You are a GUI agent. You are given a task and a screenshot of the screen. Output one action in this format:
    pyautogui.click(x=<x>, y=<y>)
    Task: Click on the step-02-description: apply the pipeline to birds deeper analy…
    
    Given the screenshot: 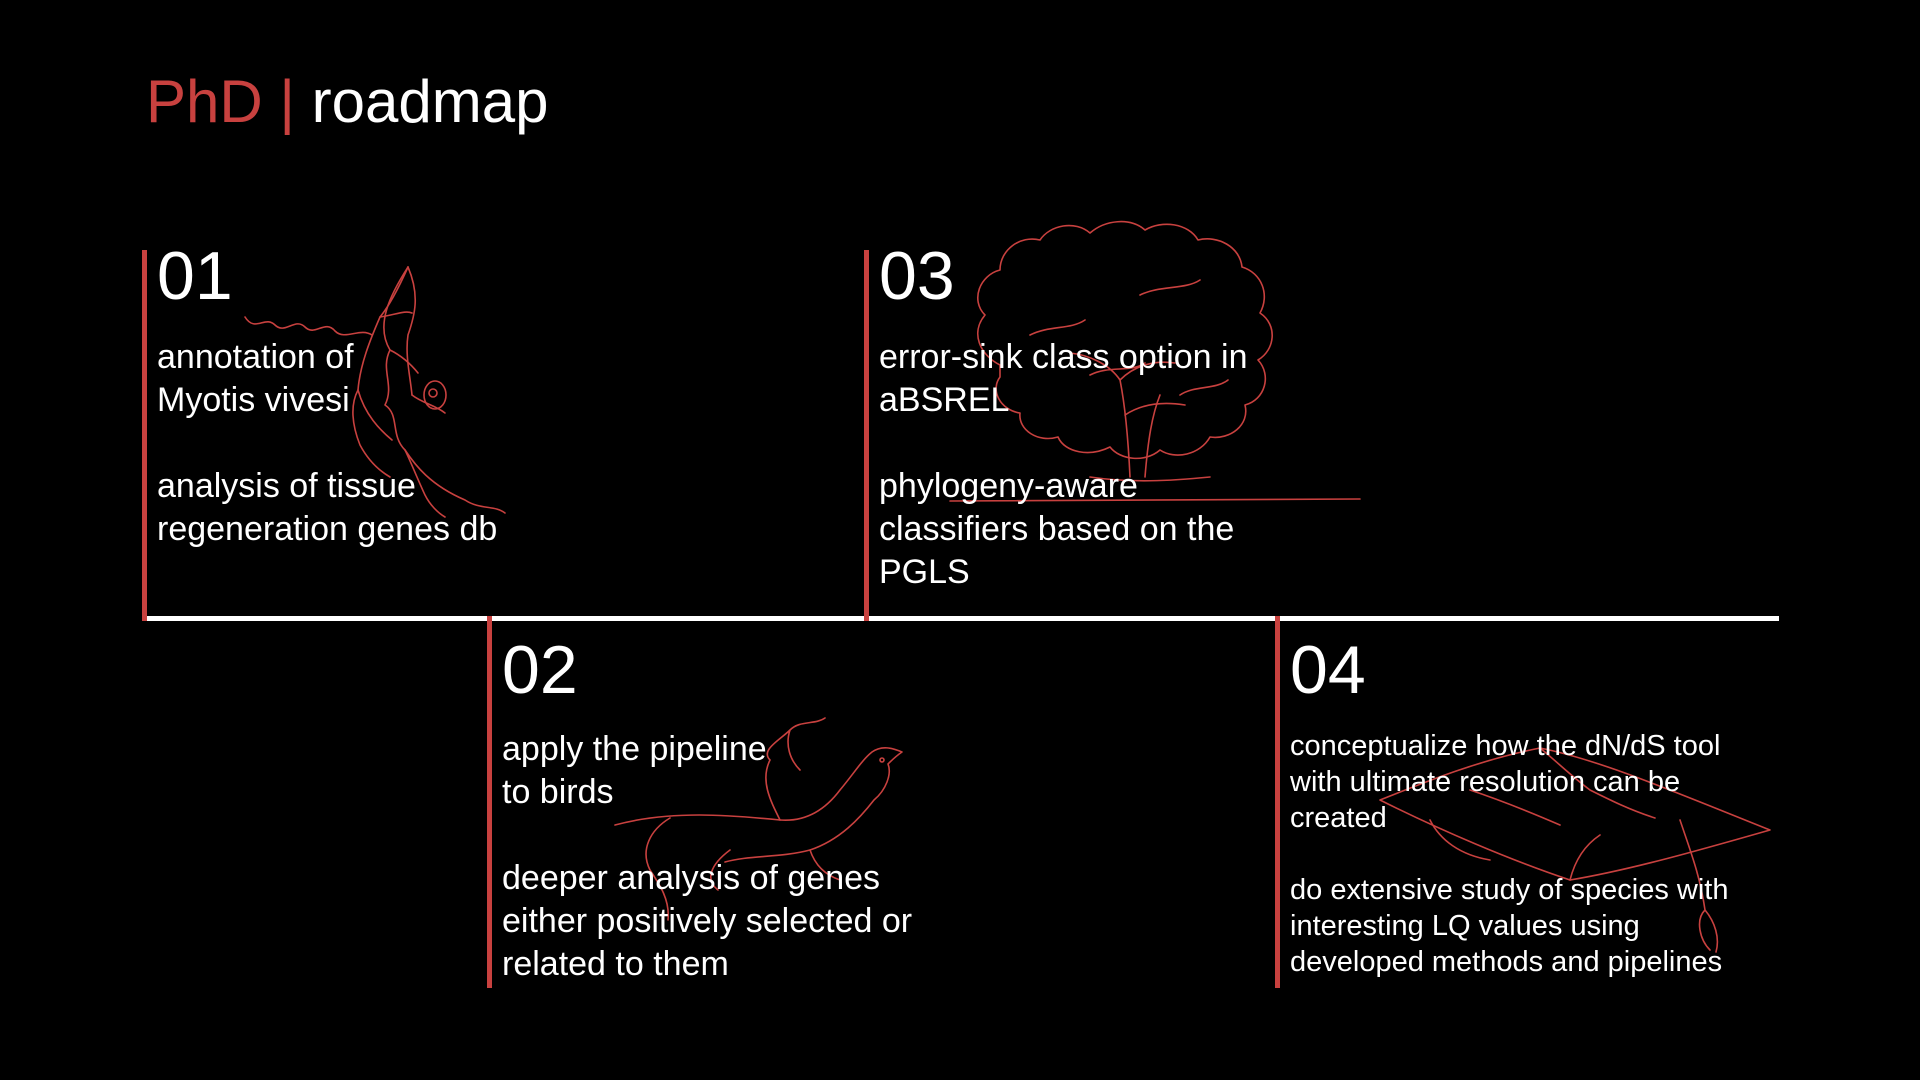 What is the action you would take?
    pyautogui.click(x=707, y=857)
    